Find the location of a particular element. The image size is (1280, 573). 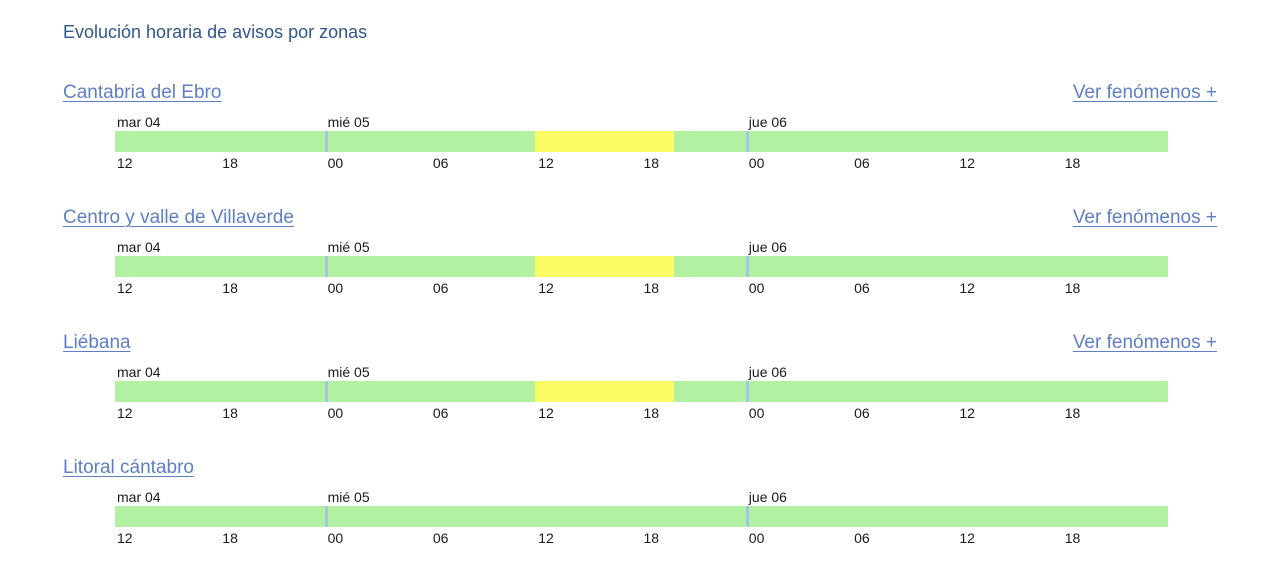

zone-link: Liébana is located at coordinates (97, 342).